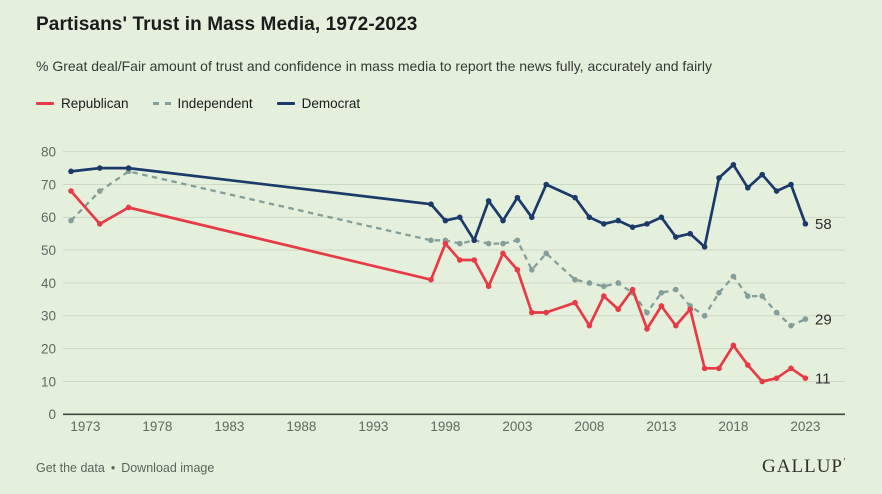 This screenshot has height=494, width=882. What do you see at coordinates (517, 426) in the screenshot?
I see `x-tick-label: 2003` at bounding box center [517, 426].